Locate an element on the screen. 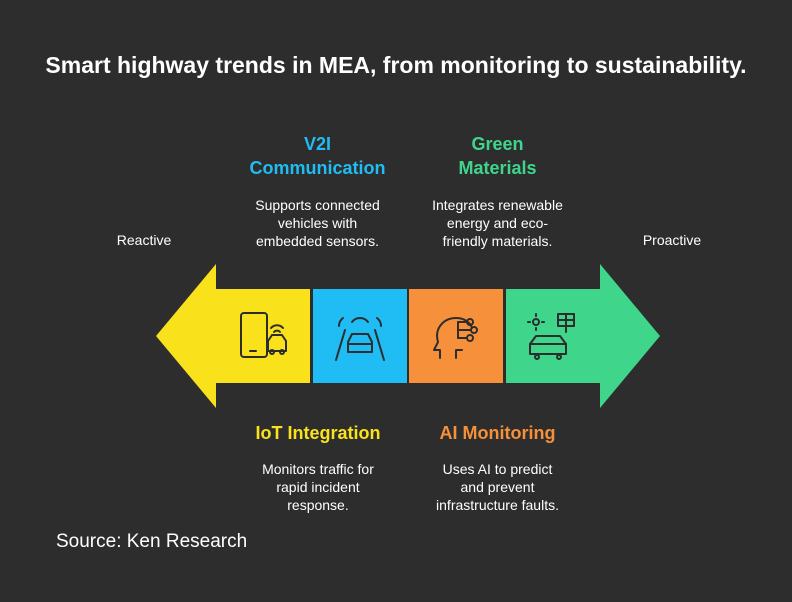  ai-heading: AI Monitoring is located at coordinates (497, 433).